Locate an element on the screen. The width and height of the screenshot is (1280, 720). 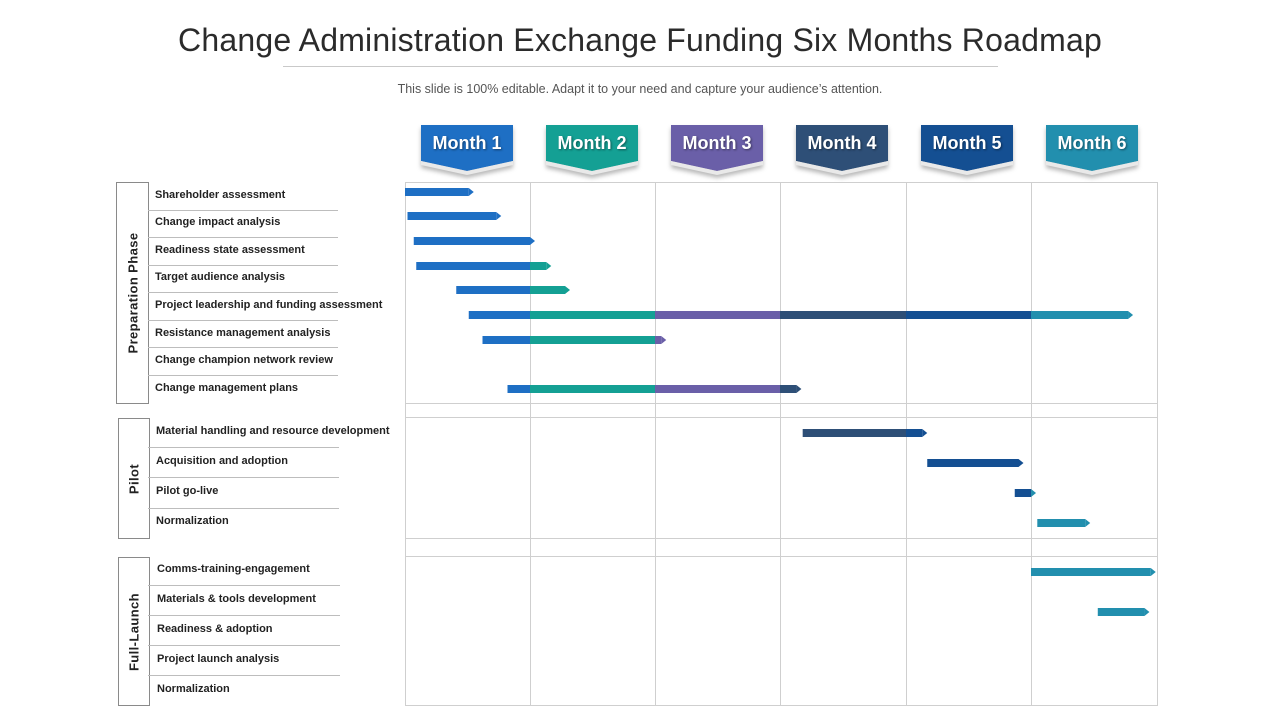
task-label: Project launch analysis is located at coordinates (218, 659).